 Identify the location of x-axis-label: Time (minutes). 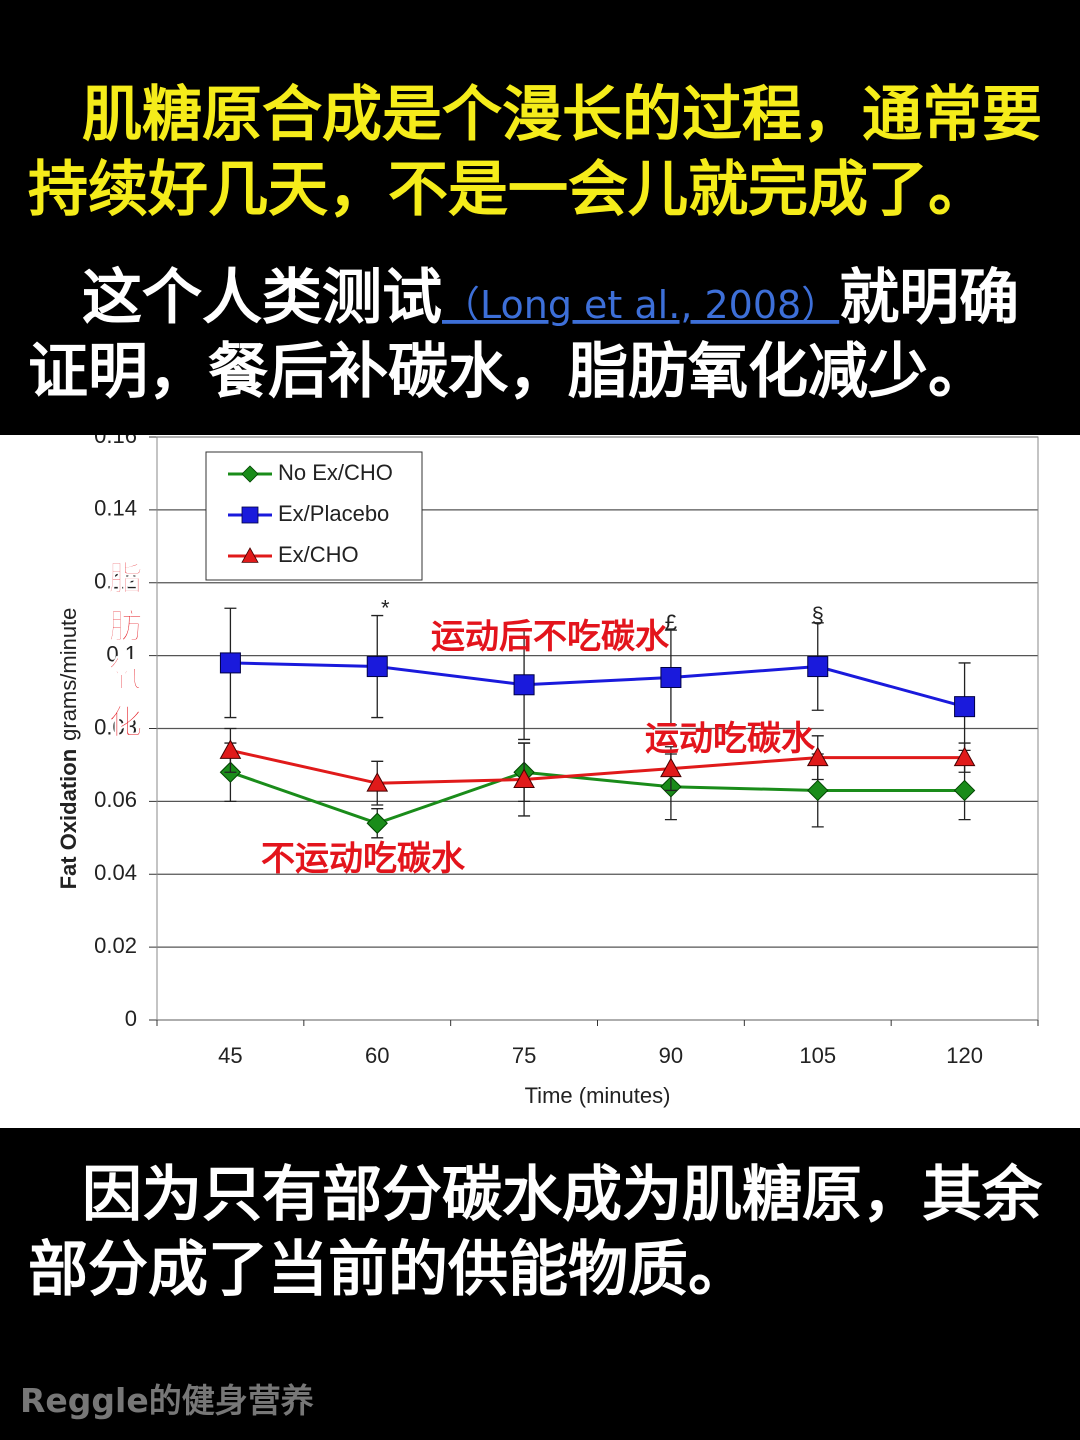
(598, 1095).